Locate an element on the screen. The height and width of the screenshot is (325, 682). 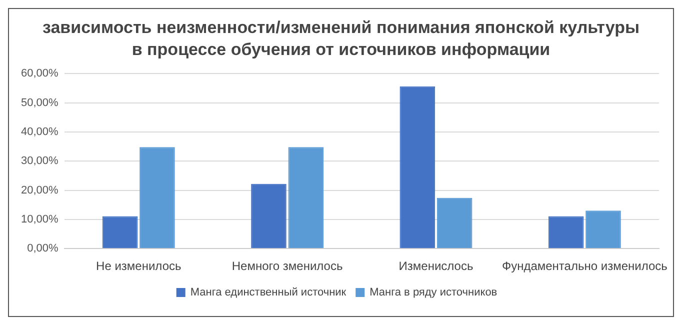
y-tick-label: 60,00% is located at coordinates (39, 74).